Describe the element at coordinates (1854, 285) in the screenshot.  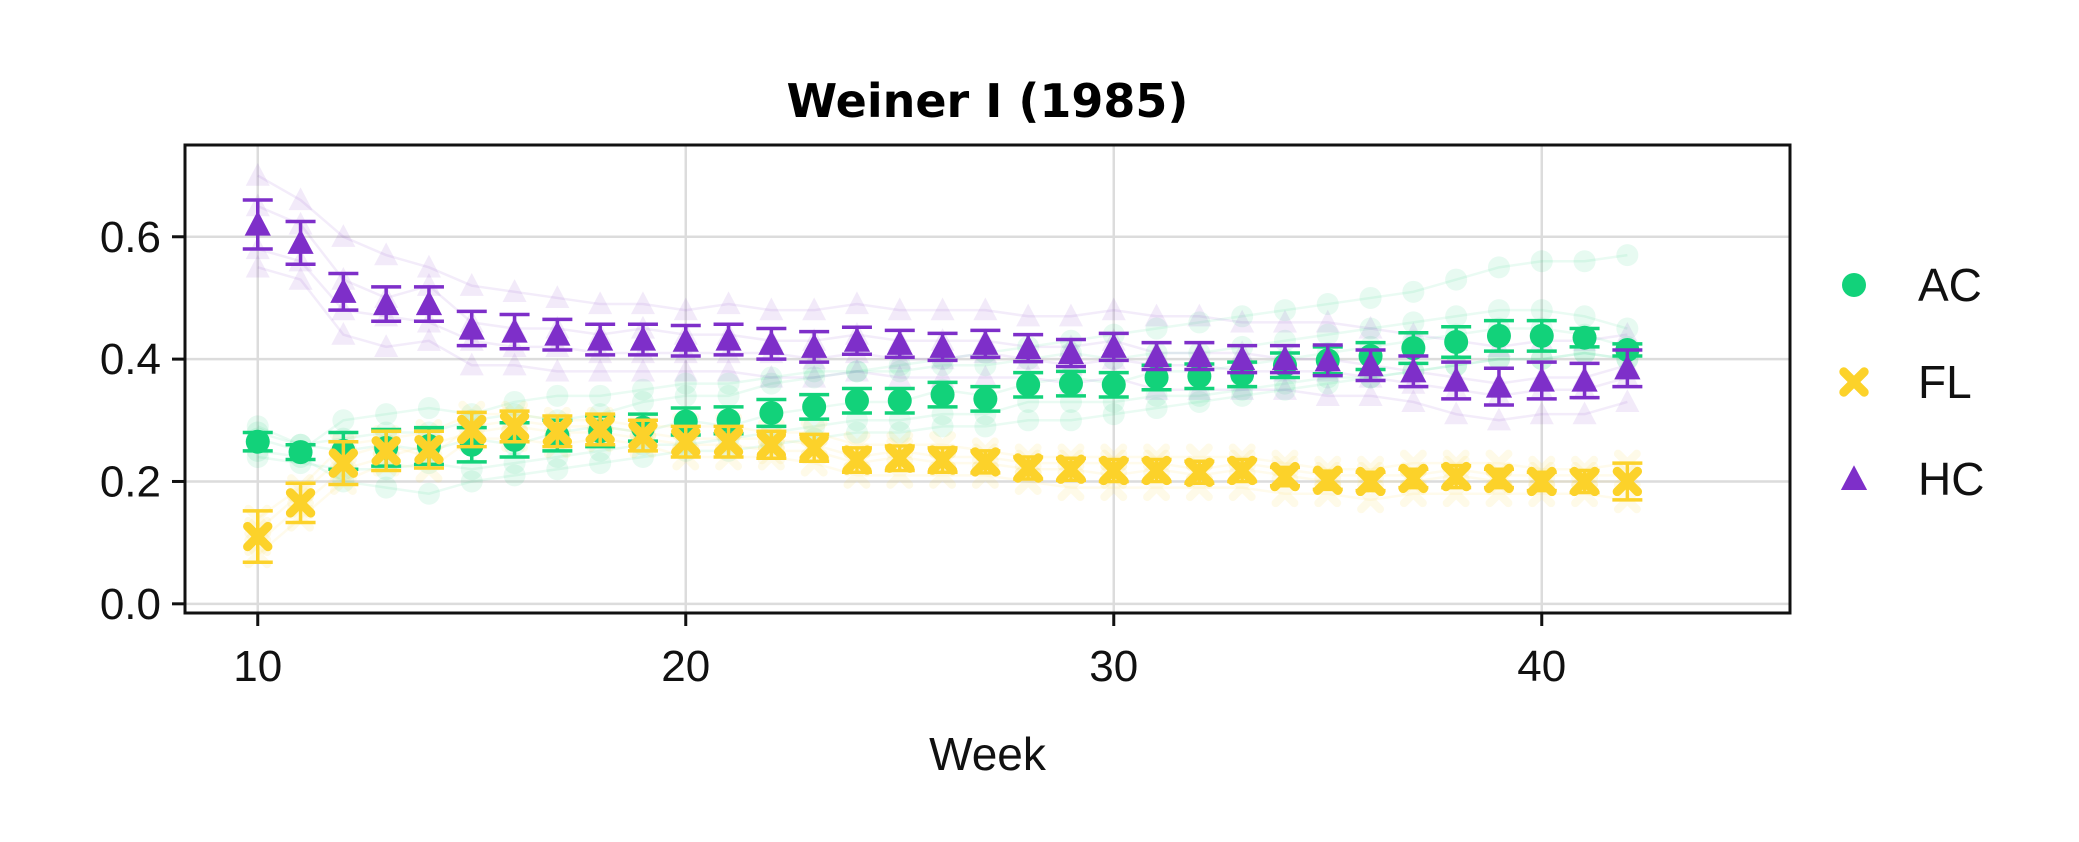
I see `legend-marker` at that location.